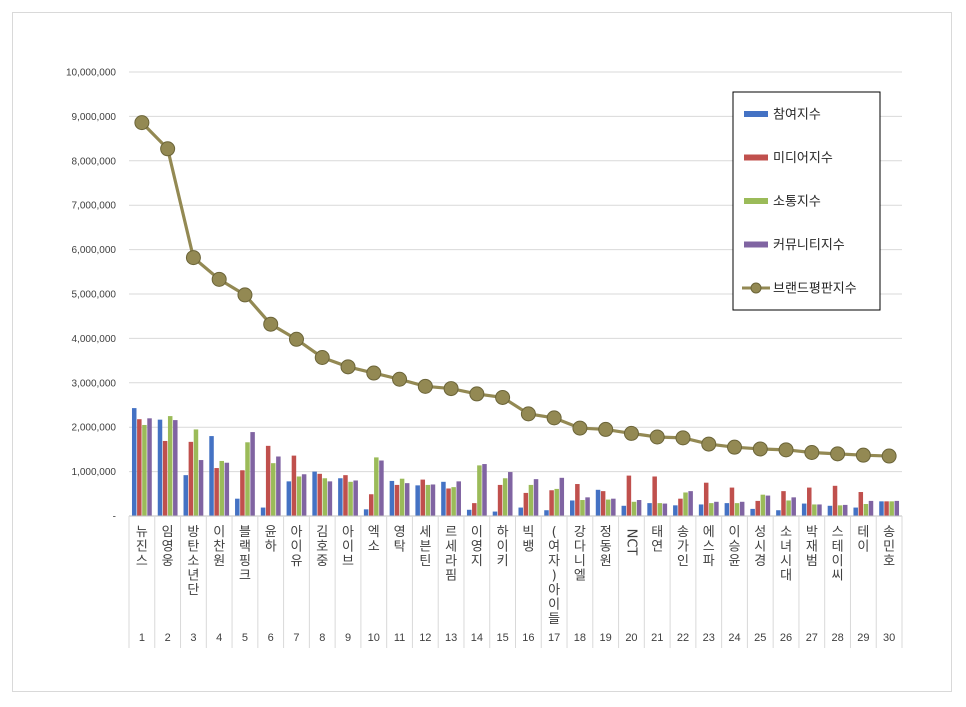 The image size is (966, 707). Describe the element at coordinates (806, 201) in the screenshot. I see `legend-box` at that location.